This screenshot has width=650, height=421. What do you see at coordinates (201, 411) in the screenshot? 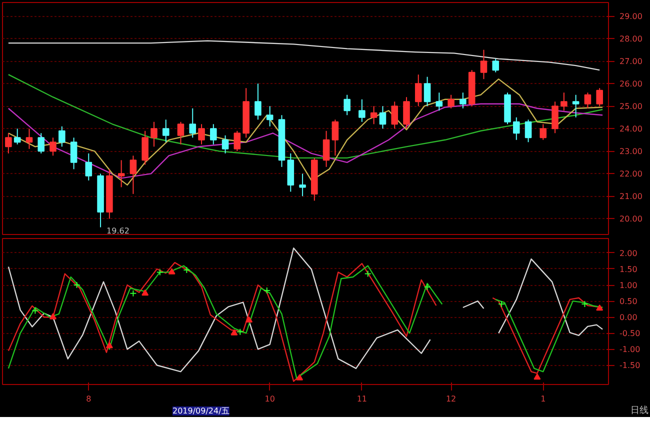
I see `text: 2019/09/24/五` at bounding box center [201, 411].